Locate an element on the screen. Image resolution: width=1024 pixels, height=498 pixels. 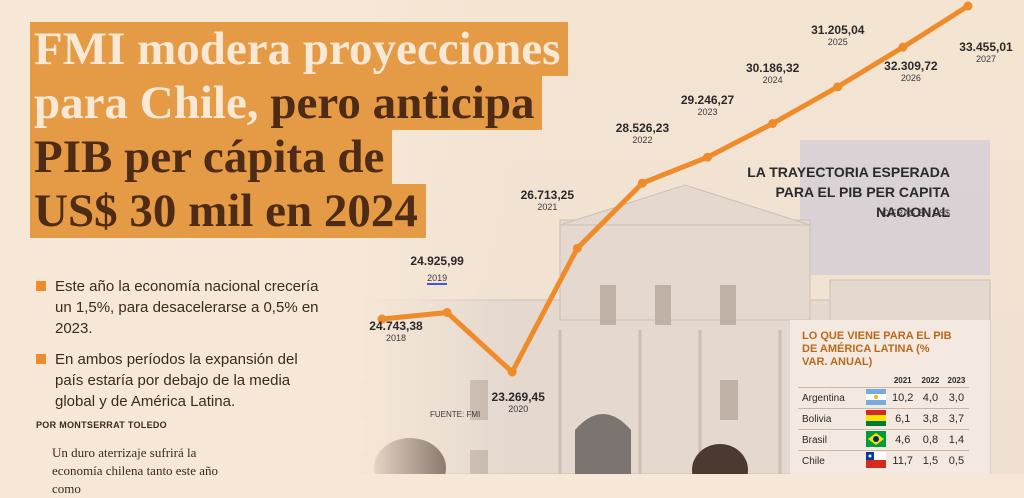
data-label-value: 30.186,32 is located at coordinates (772, 68).